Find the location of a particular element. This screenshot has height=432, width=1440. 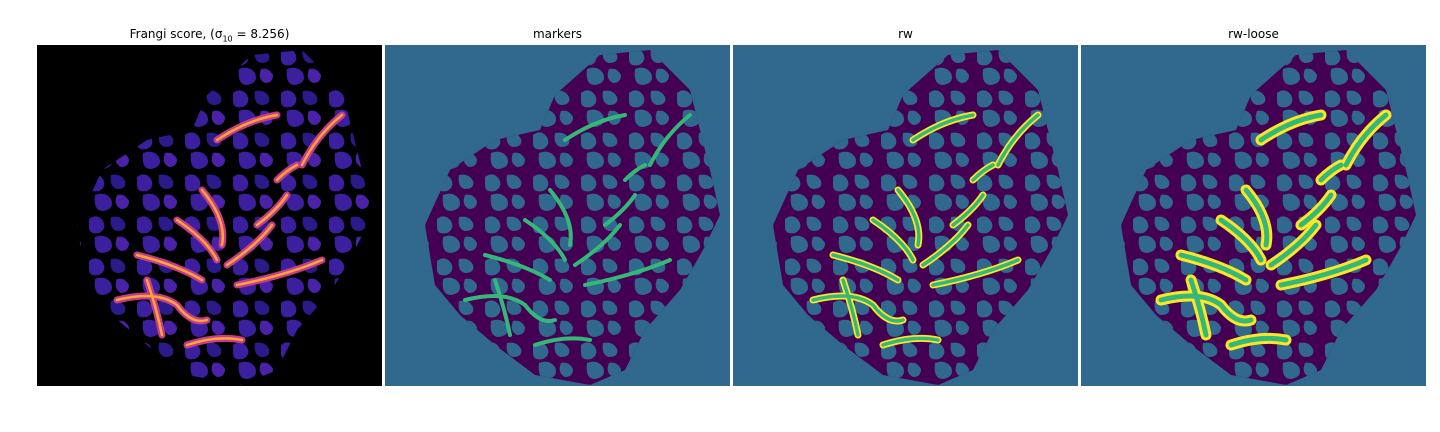

panel-title-rw-loose: rw-loose is located at coordinates (1253, 34).